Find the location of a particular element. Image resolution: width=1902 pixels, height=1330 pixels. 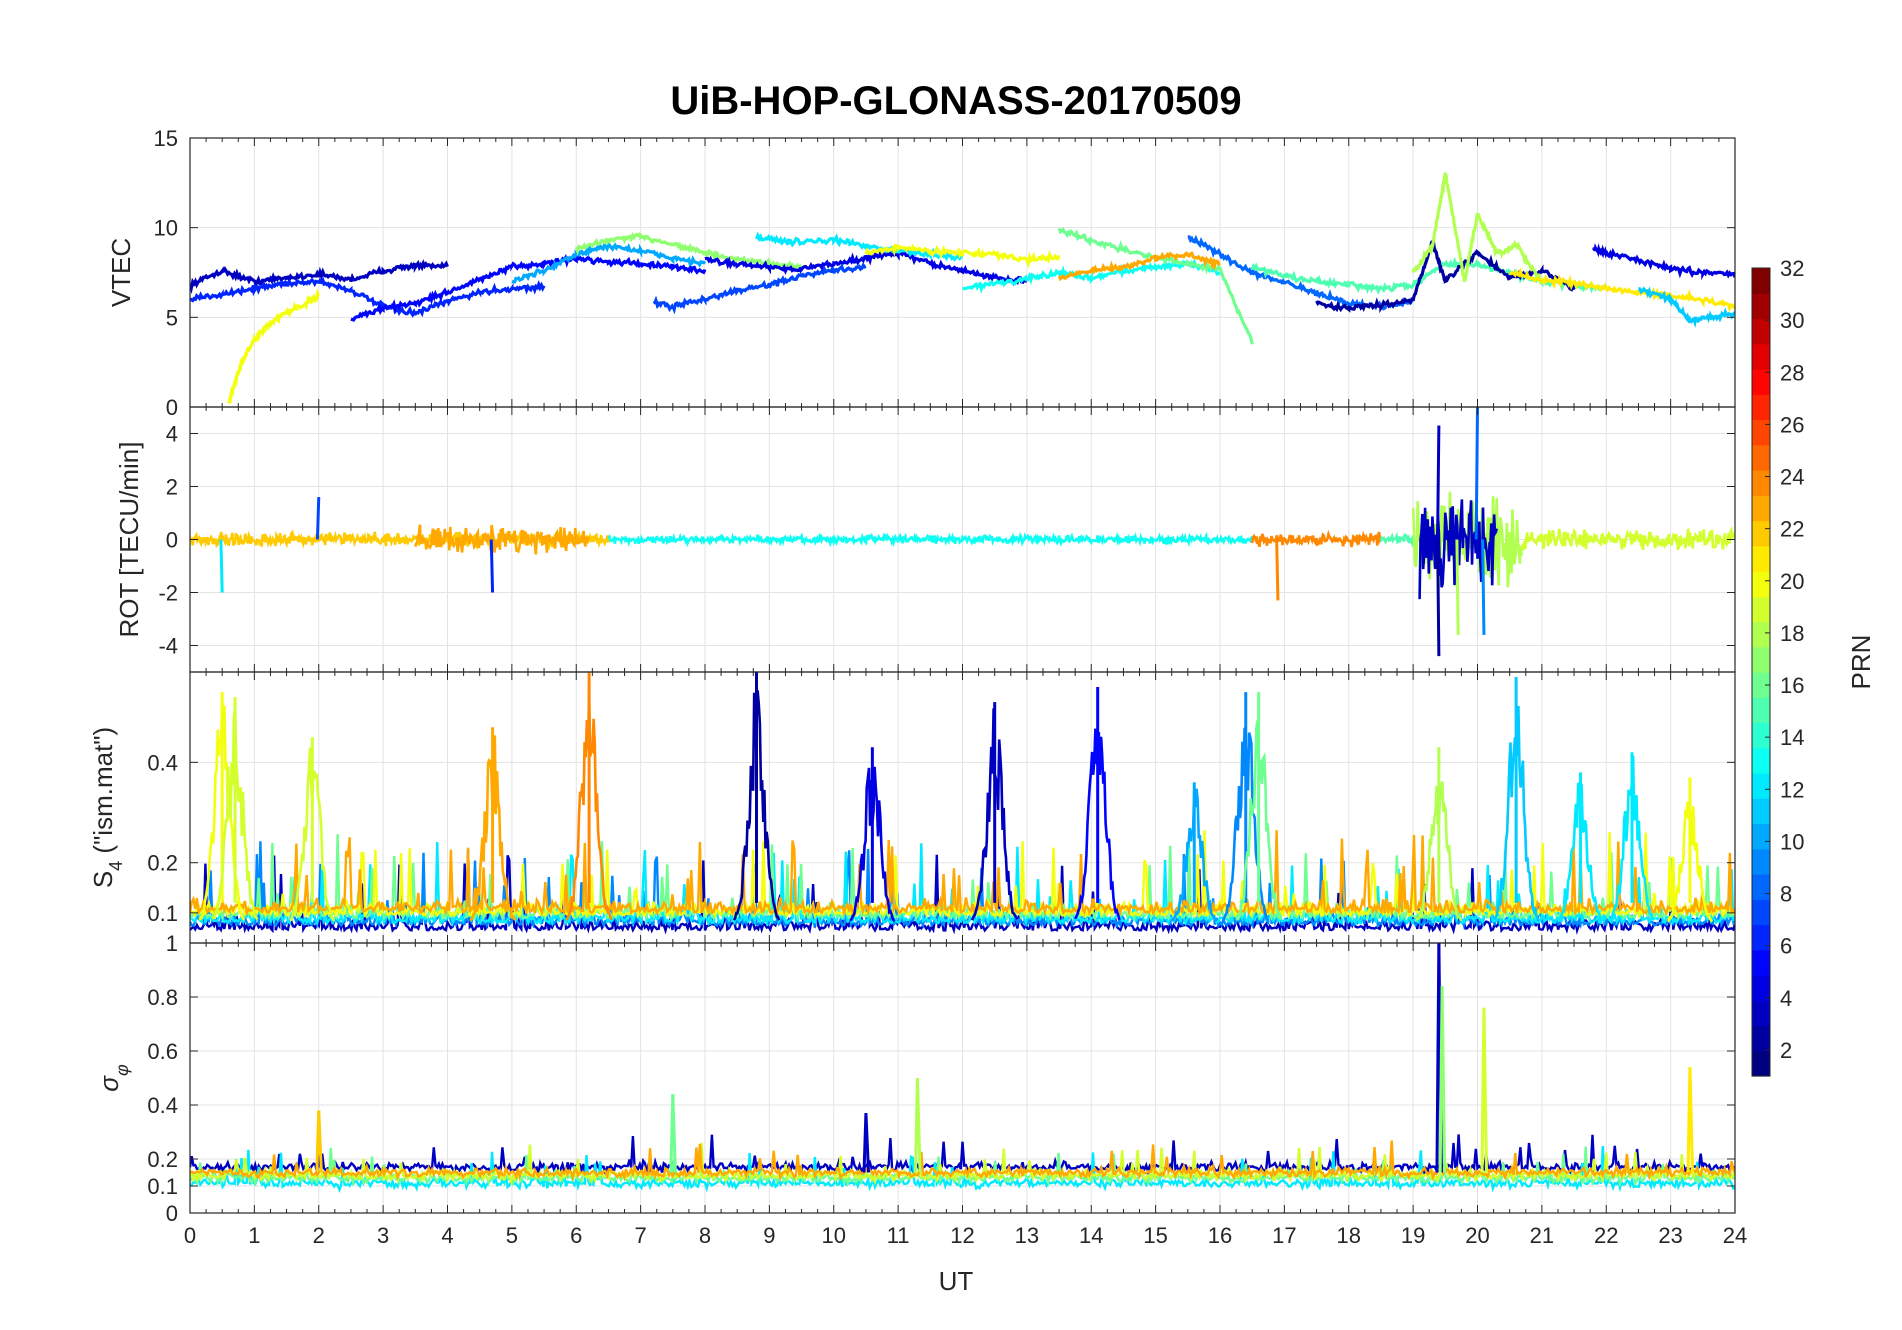

colorbar-tick-label: 24 is located at coordinates (1792, 477).